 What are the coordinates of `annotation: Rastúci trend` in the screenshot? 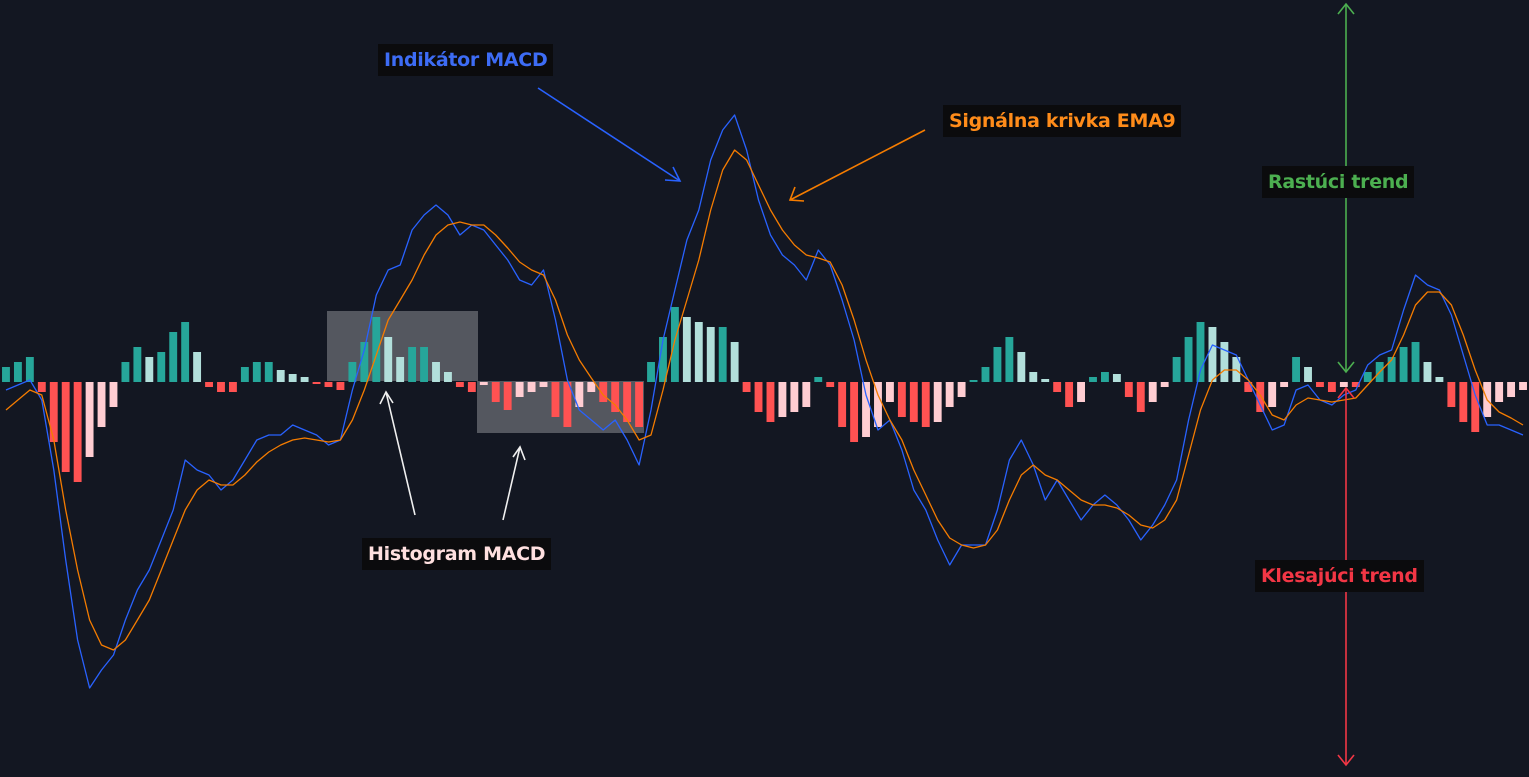 It's located at (1338, 182).